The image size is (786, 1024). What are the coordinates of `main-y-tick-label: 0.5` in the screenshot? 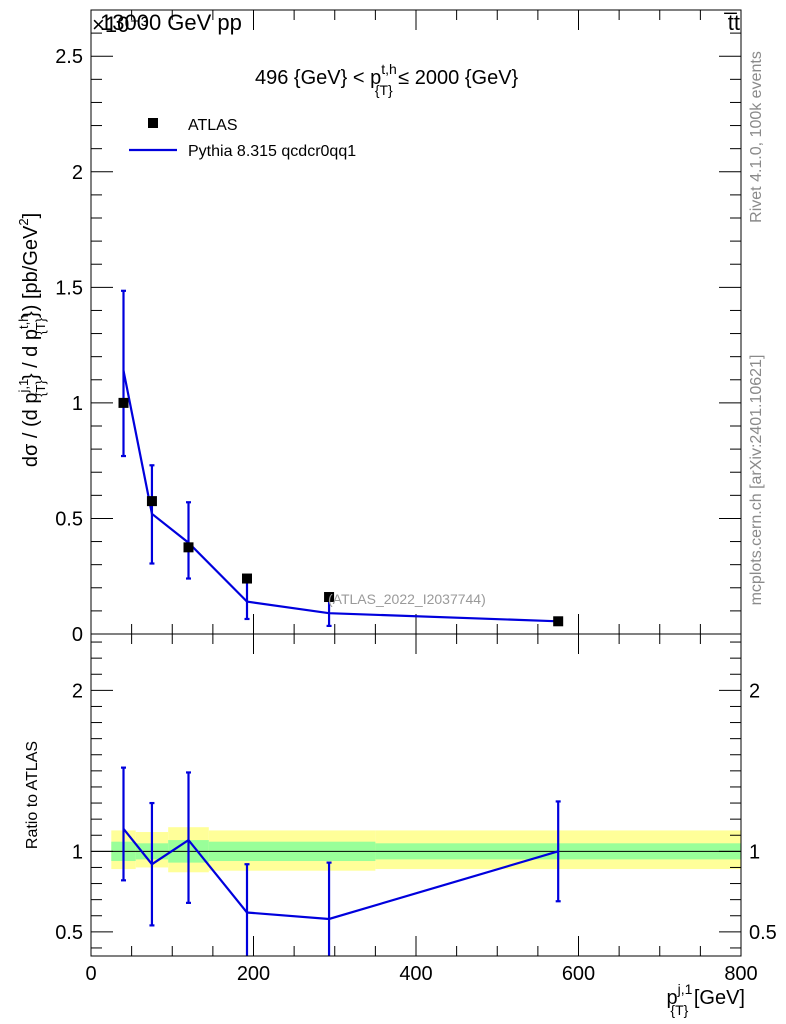 It's located at (69, 519).